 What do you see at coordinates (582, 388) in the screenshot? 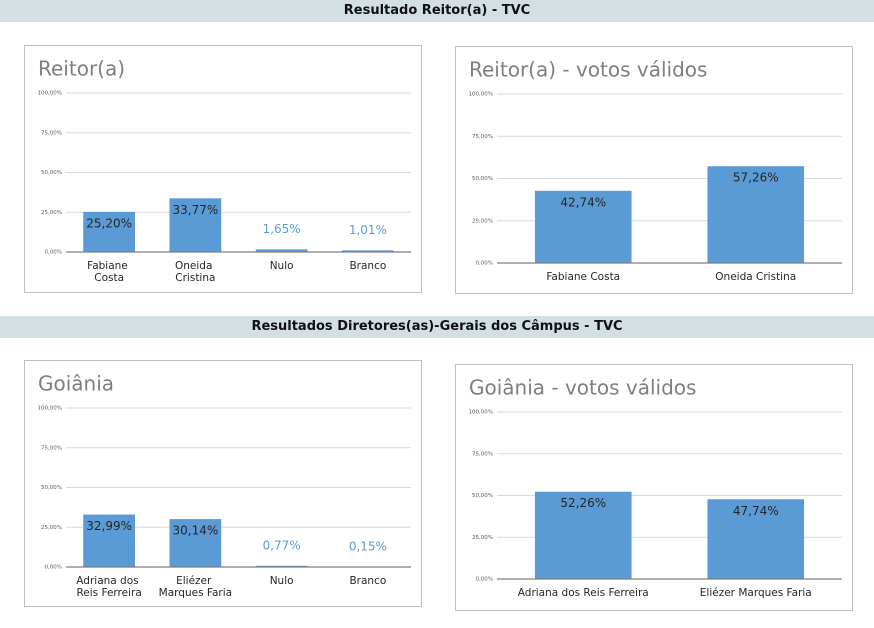
I see `chart-title: Goiânia - votos válidos` at bounding box center [582, 388].